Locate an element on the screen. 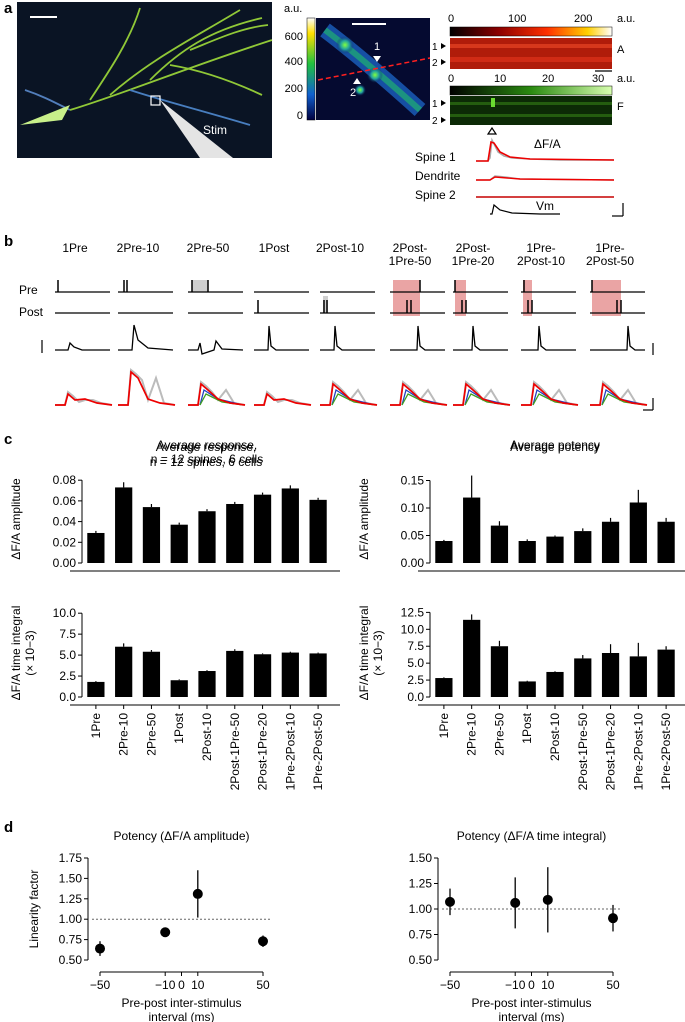 This screenshot has height=1022, width=685. y-tick-label: 0.05 is located at coordinates (413, 536).